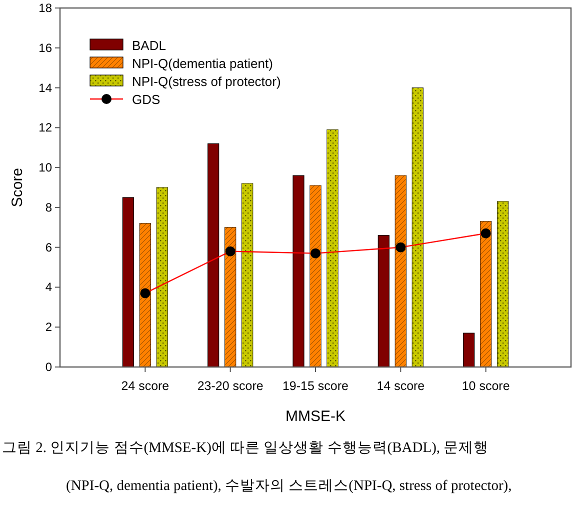  Describe the element at coordinates (202, 63) in the screenshot. I see `legend-label: NPI-Q(dementia patient)` at that location.